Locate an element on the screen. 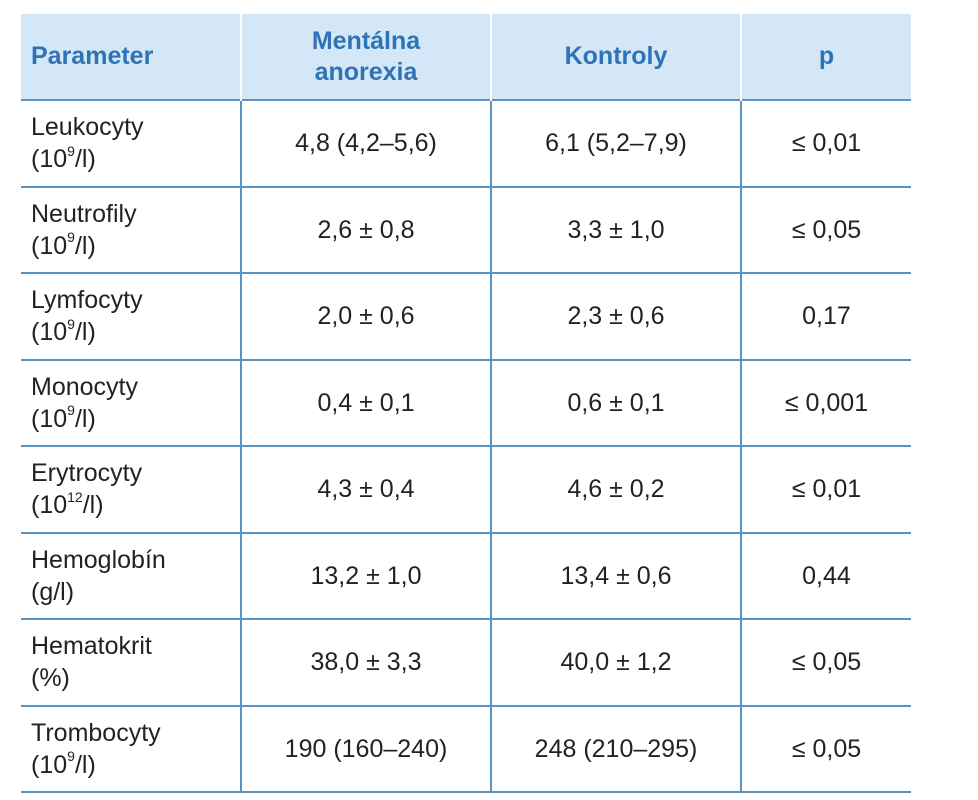 Image resolution: width=978 pixels, height=800 pixels. cell-mentalna-anorexia: 190 (160–240) is located at coordinates (365, 748).